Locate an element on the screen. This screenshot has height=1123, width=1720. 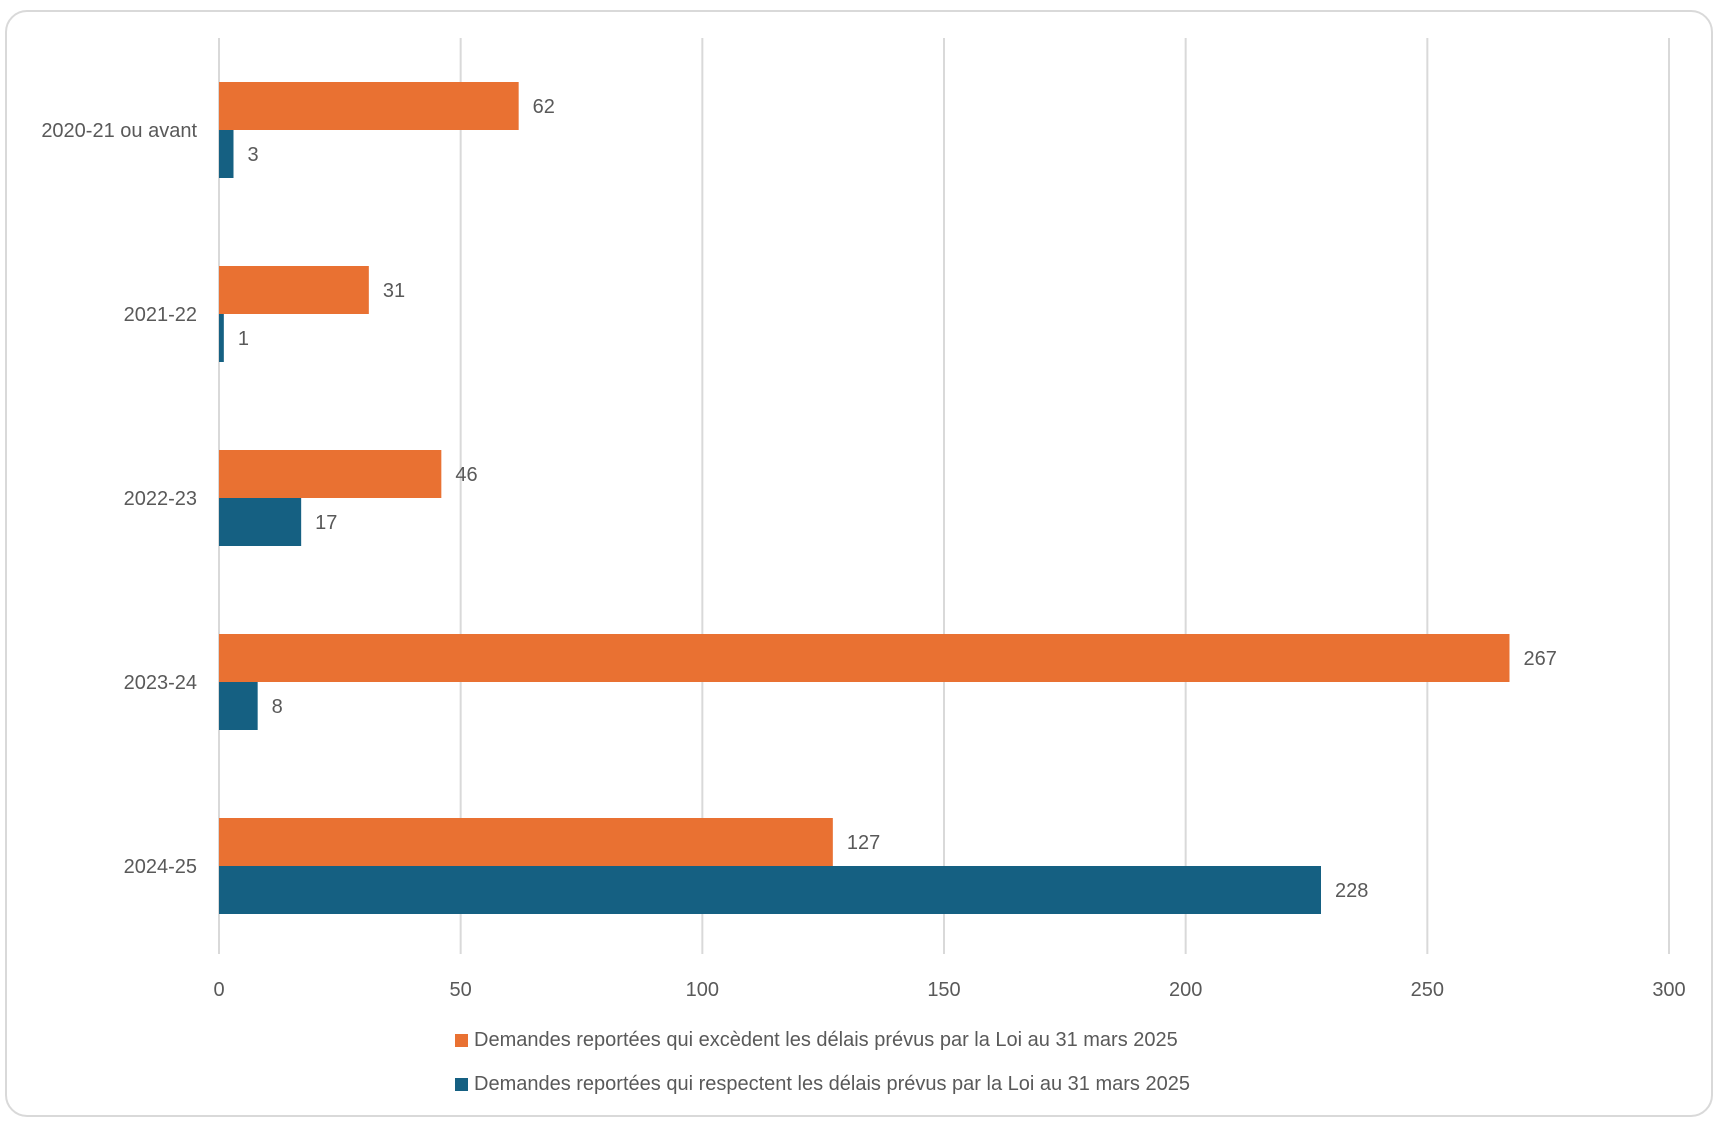
x-tick-label: 200 is located at coordinates (1185, 990).